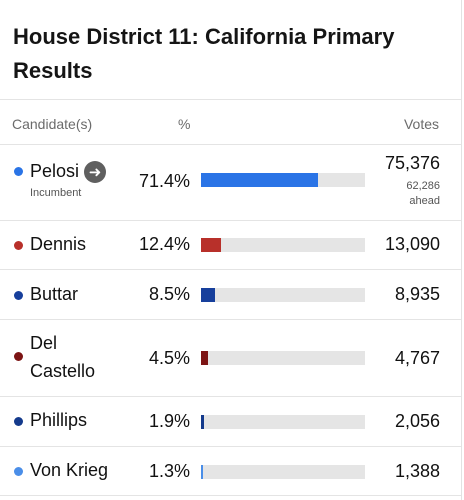 The height and width of the screenshot is (500, 464). I want to click on candidate-row-phillips: Phillips 1.9% 2,056, so click(231, 421).